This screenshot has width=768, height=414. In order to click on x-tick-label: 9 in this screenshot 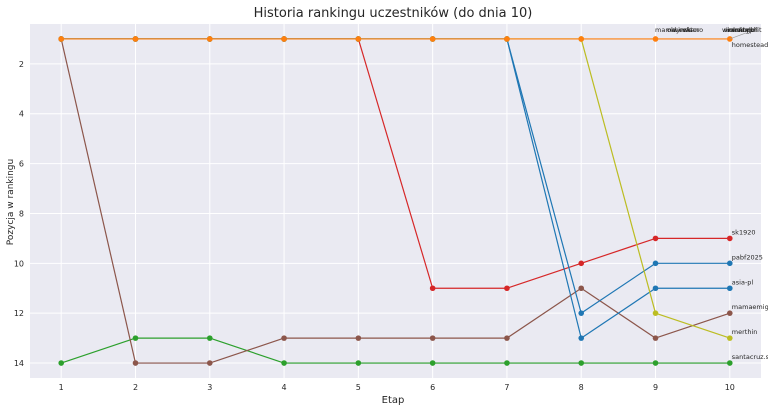, I will do `click(655, 387)`.